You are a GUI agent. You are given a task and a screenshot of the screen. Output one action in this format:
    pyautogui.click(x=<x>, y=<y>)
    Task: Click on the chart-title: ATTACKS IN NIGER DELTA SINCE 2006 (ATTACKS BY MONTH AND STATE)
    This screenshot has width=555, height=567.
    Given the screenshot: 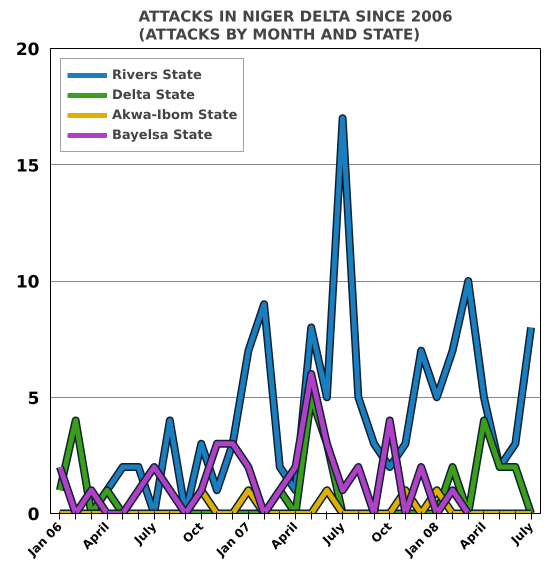 What is the action you would take?
    pyautogui.click(x=295, y=26)
    